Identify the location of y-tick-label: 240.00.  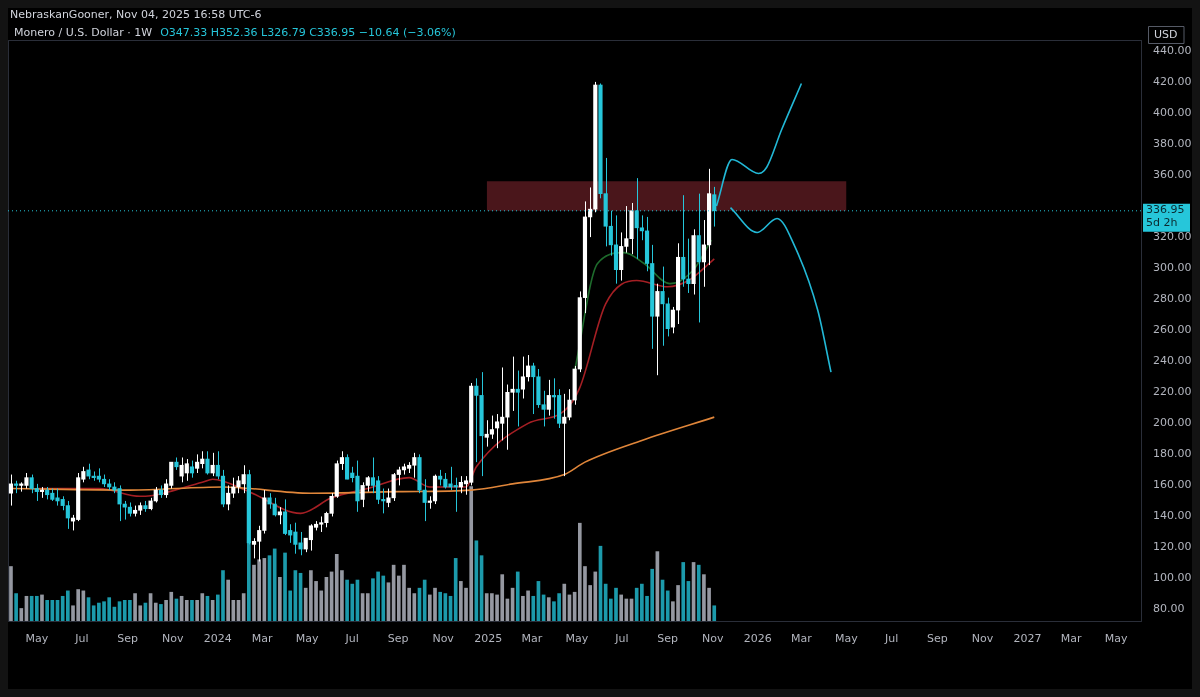
(1172, 361).